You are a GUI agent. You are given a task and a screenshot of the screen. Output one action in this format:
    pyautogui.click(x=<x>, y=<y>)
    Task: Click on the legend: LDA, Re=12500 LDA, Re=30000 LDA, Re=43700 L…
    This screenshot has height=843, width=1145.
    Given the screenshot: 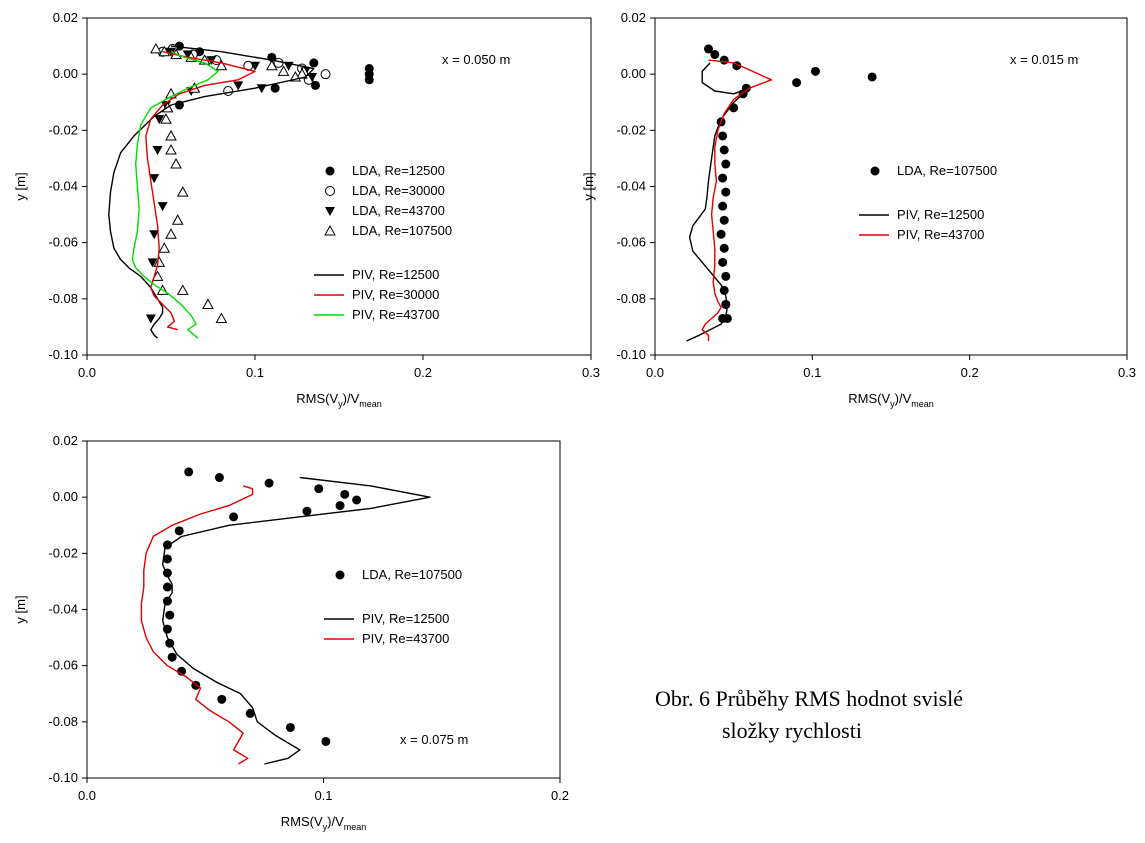 What is the action you would take?
    pyautogui.click(x=383, y=242)
    